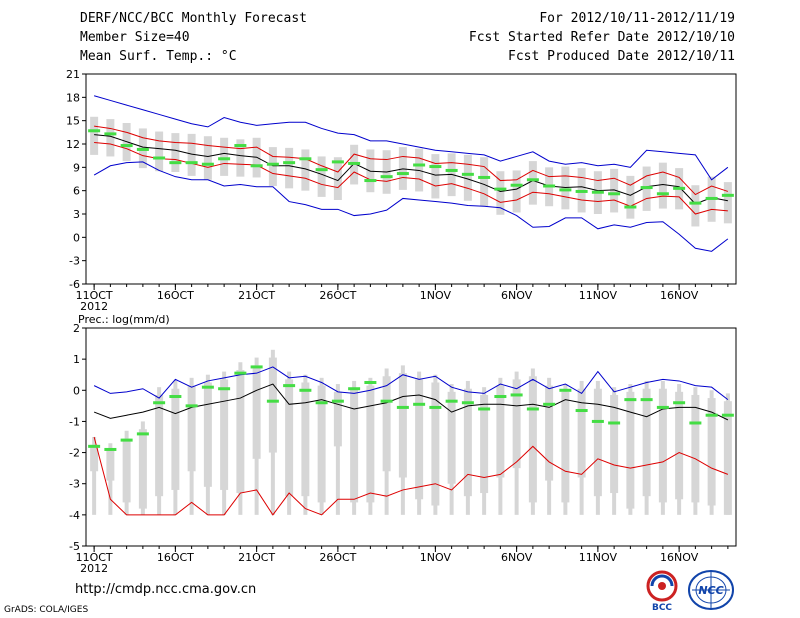 This screenshot has width=800, height=618. Describe the element at coordinates (710, 590) in the screenshot. I see `ncc-logo-text: NCC` at that location.